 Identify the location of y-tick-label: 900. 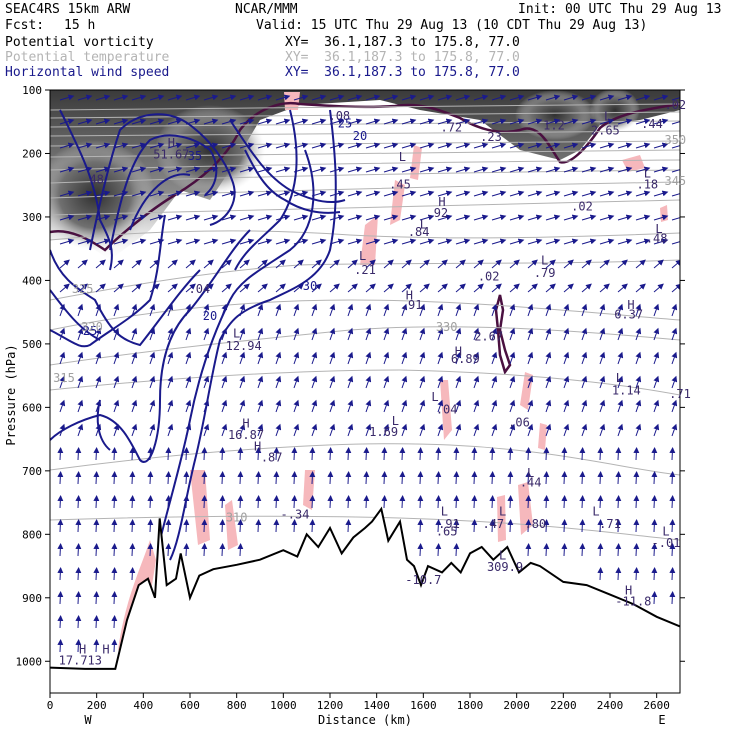
(32, 598).